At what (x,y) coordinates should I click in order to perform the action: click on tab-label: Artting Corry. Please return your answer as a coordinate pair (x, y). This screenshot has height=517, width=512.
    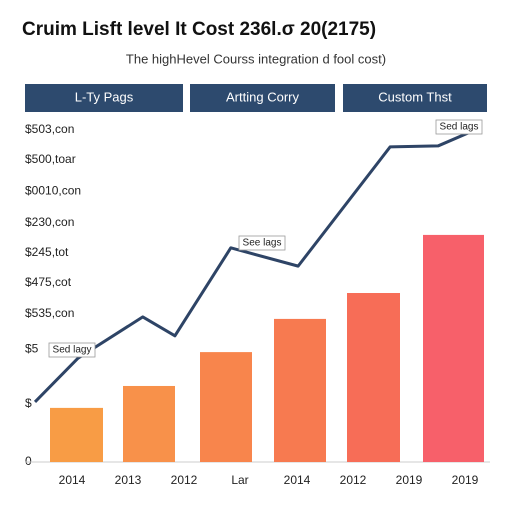
    Looking at the image, I should click on (262, 96).